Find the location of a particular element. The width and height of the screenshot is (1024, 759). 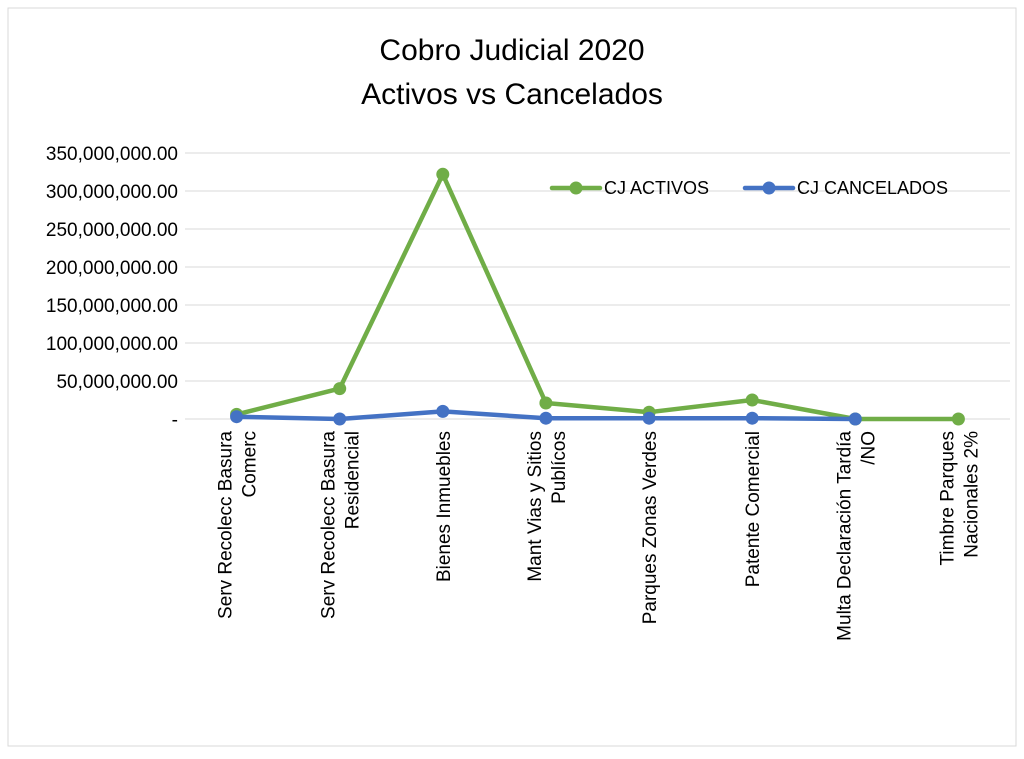

x-tick-label: Parques Zonas Verdes is located at coordinates (650, 527).